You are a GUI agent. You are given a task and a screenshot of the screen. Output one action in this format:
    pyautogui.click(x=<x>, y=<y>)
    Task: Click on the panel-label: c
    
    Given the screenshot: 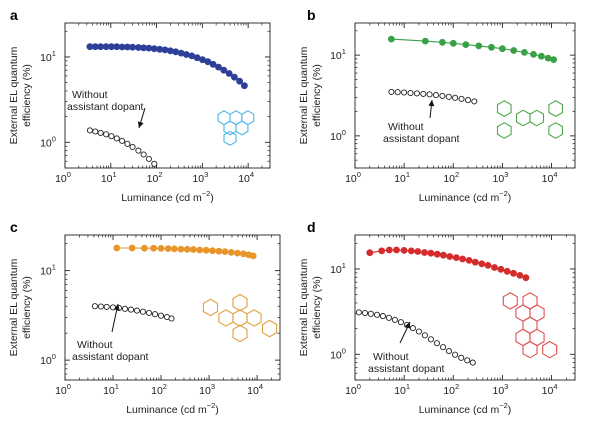 What is the action you would take?
    pyautogui.click(x=14, y=227)
    